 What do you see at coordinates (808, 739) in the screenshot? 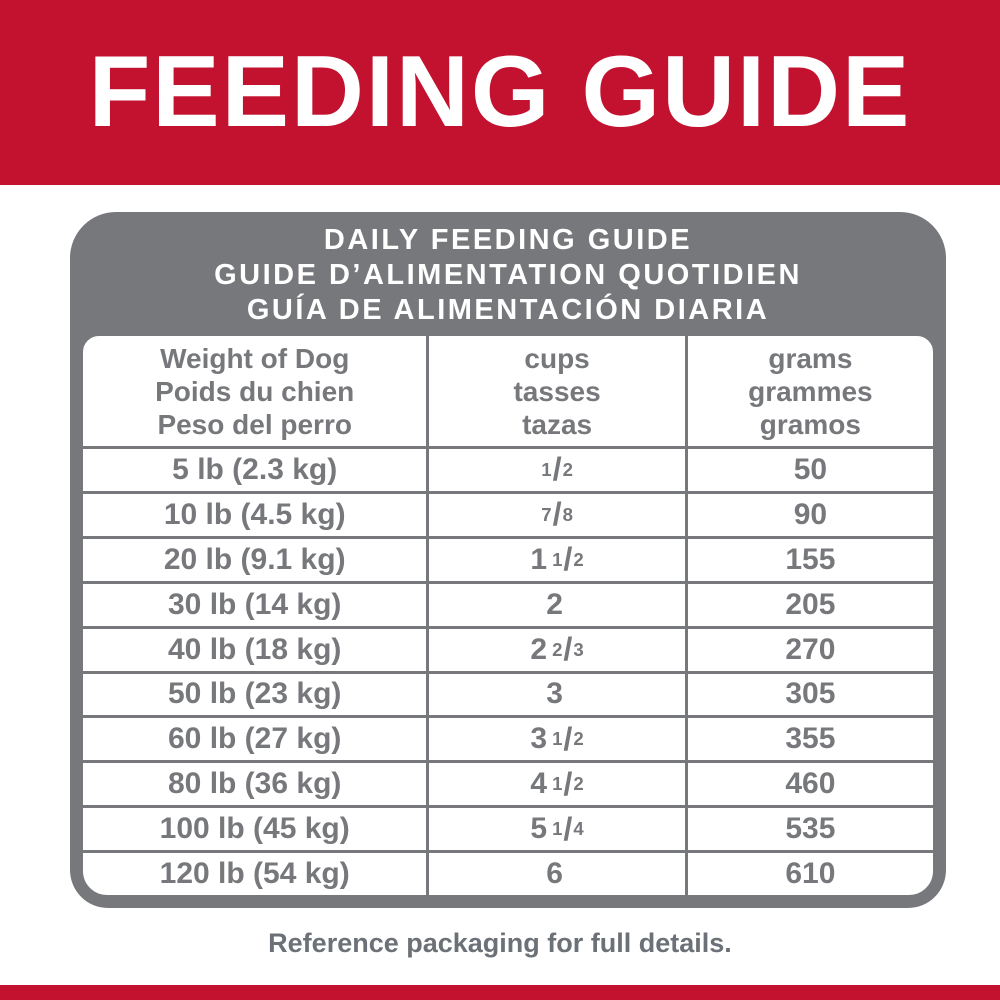
I see `grams-cell: 355` at bounding box center [808, 739].